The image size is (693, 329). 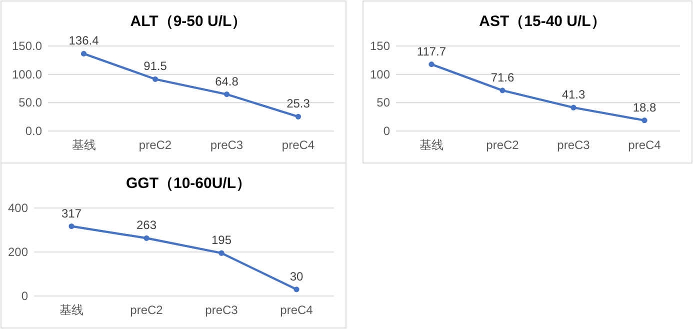 I want to click on chart-title: AST（15-40 U/L）, so click(x=542, y=21).